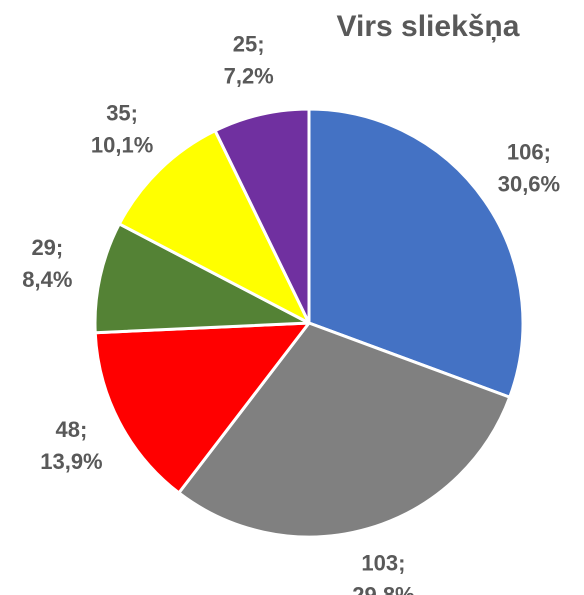 This screenshot has height=595, width=584. I want to click on percent-label: 29,8%, so click(383, 588).